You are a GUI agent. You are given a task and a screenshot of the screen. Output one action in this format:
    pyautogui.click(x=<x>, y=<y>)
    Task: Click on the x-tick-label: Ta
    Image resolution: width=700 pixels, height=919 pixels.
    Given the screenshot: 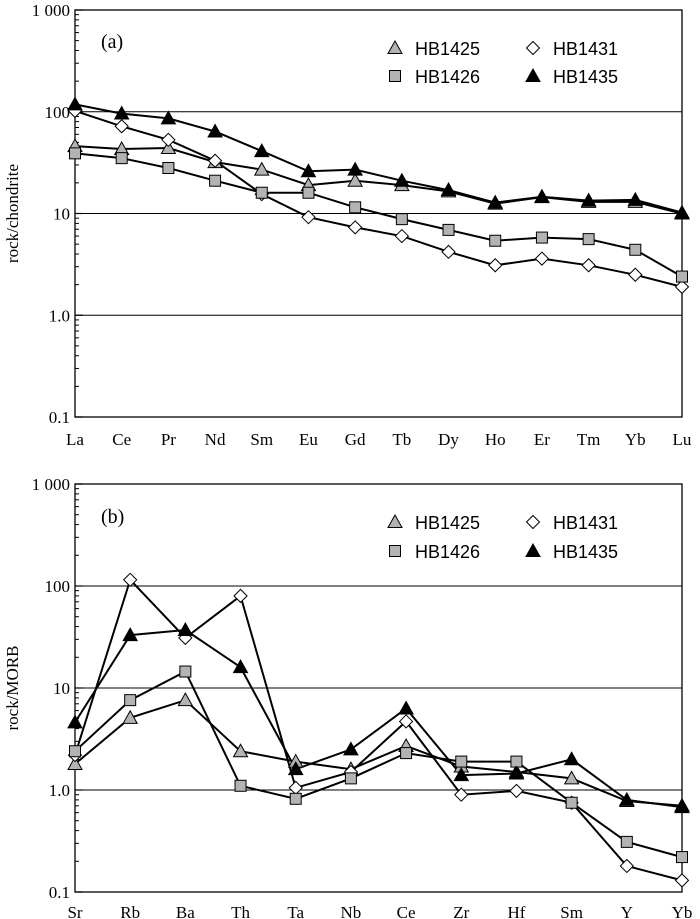 What is the action you would take?
    pyautogui.click(x=295, y=911)
    